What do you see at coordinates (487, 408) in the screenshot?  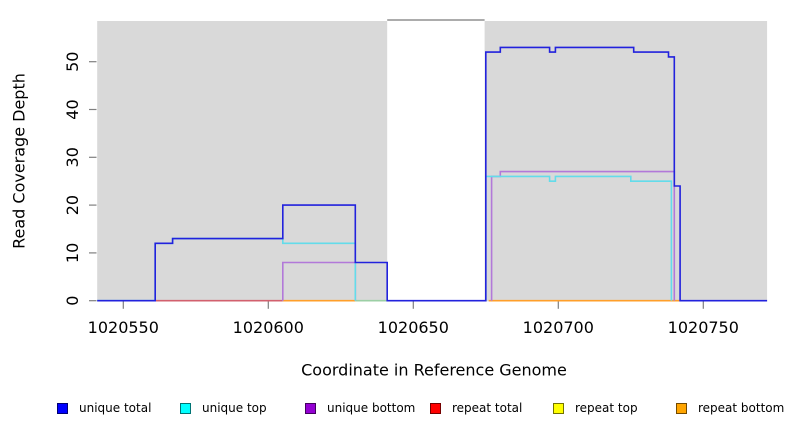 I see `legend-label: repeat total` at bounding box center [487, 408].